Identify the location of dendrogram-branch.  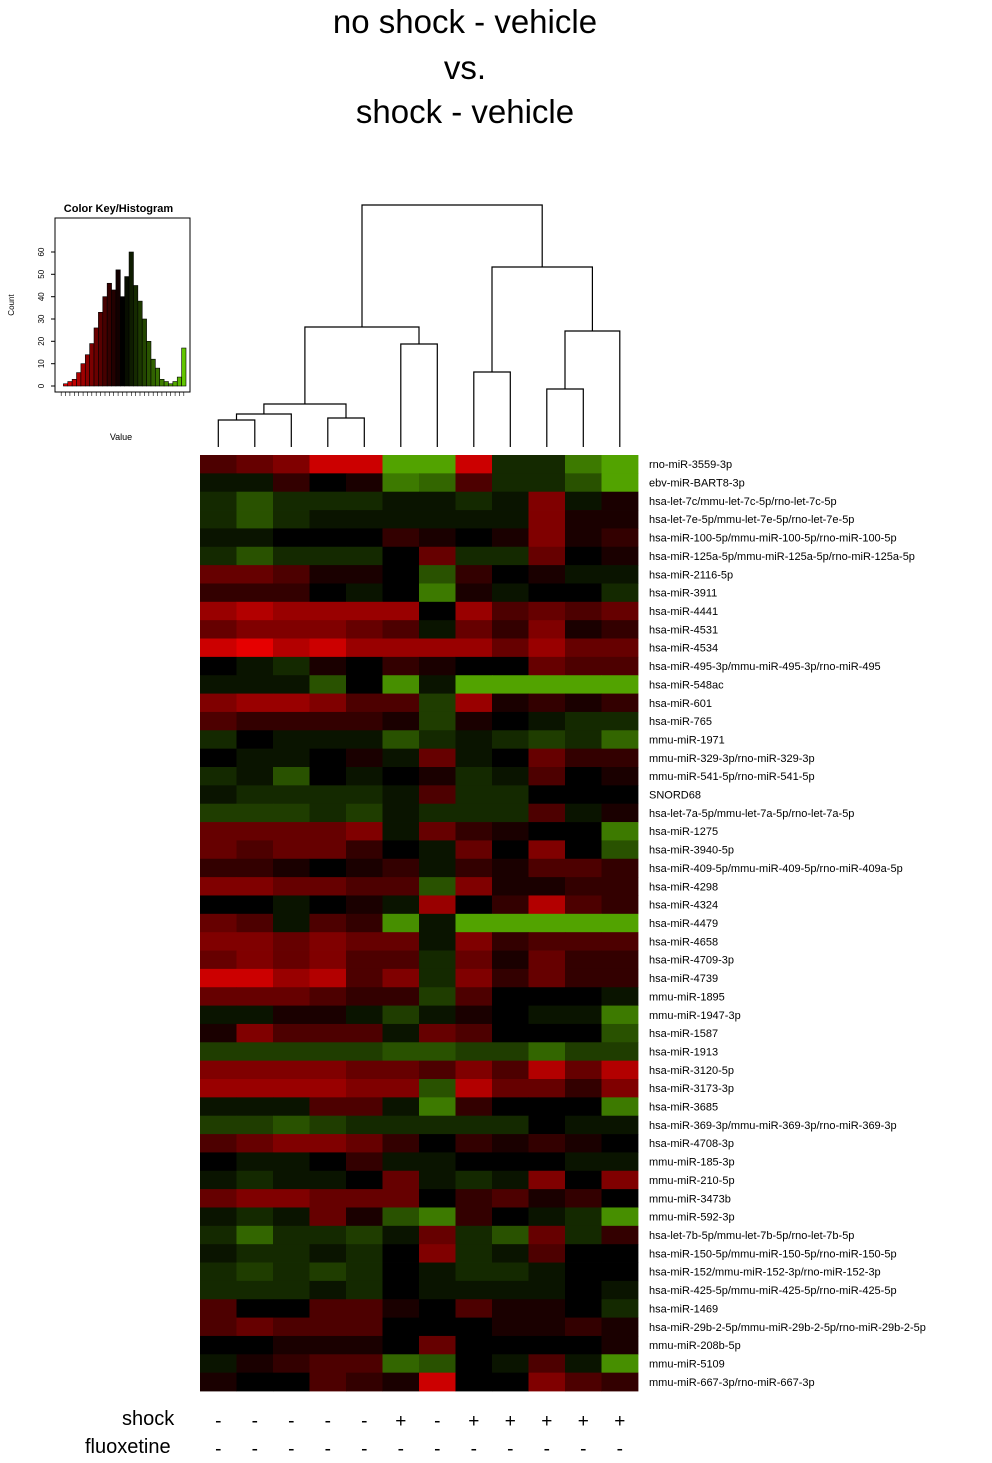
(565, 417).